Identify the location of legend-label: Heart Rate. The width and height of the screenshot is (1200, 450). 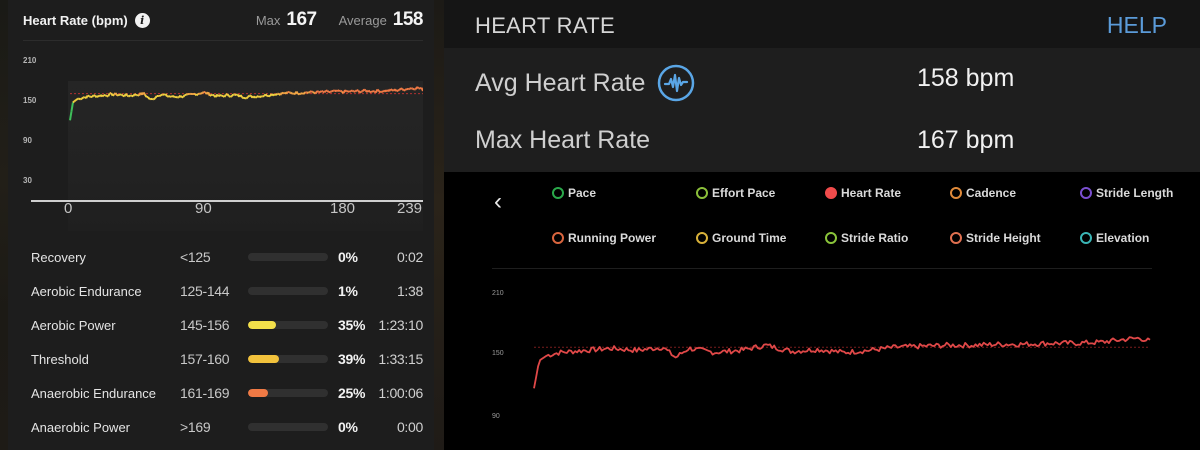
(871, 193).